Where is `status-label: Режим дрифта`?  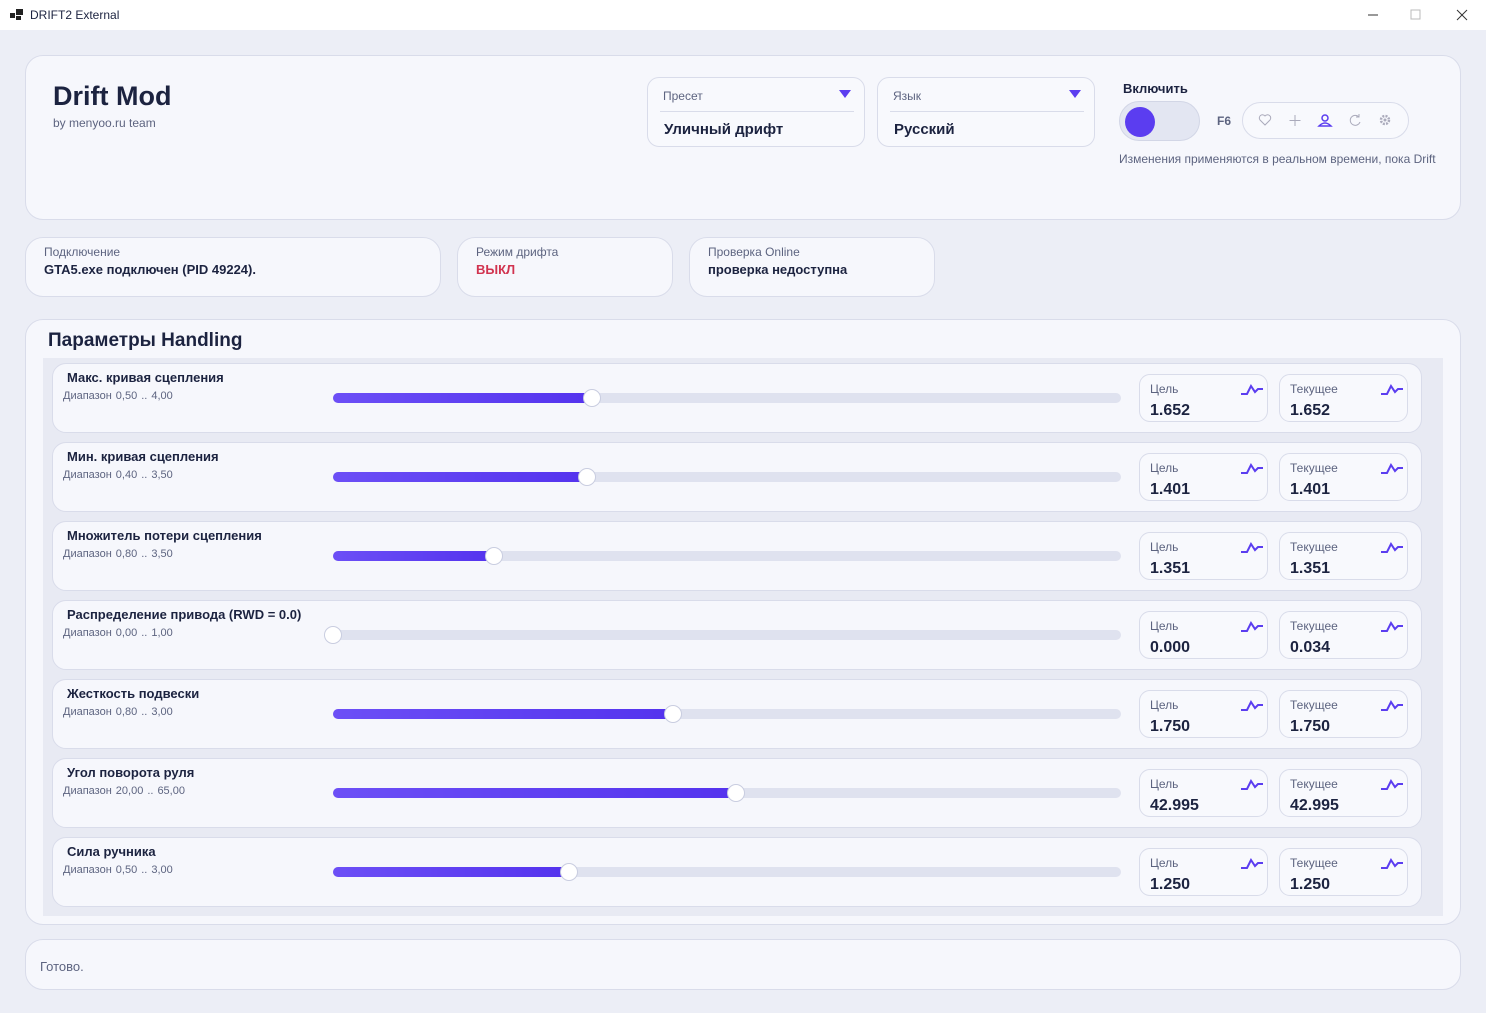 status-label: Режим дрифта is located at coordinates (517, 252).